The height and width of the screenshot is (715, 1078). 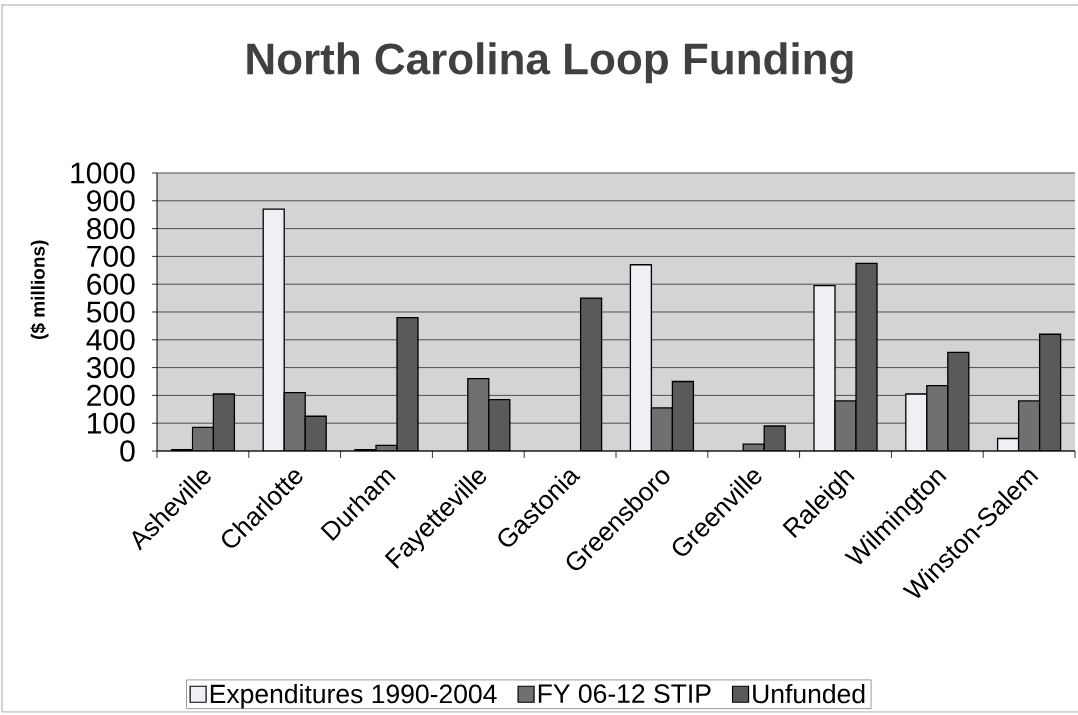 I want to click on y-tick-label: 300, so click(x=110, y=367).